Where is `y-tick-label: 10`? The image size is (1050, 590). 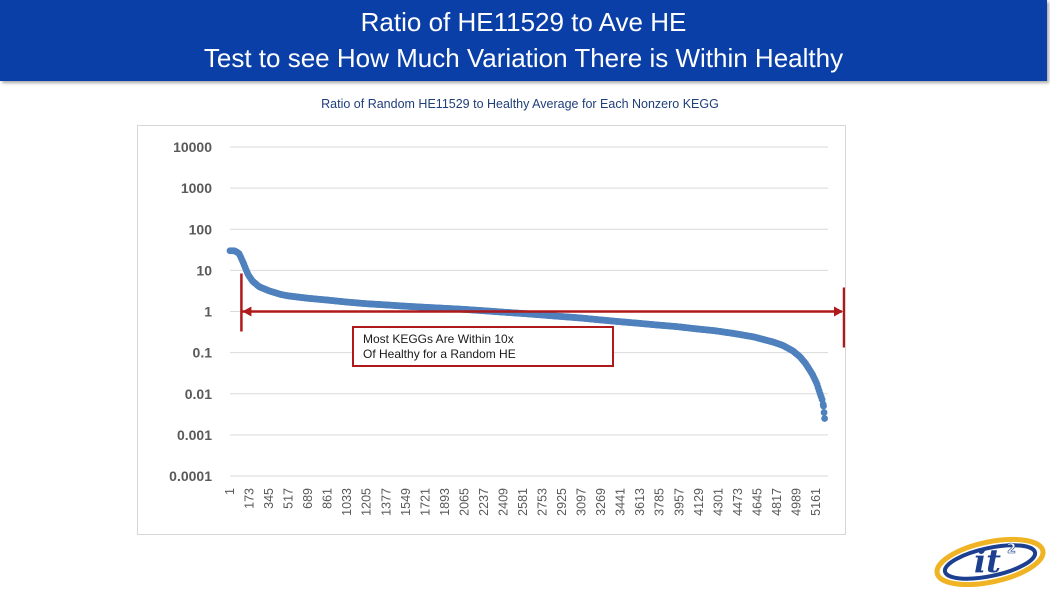
y-tick-label: 10 is located at coordinates (204, 270).